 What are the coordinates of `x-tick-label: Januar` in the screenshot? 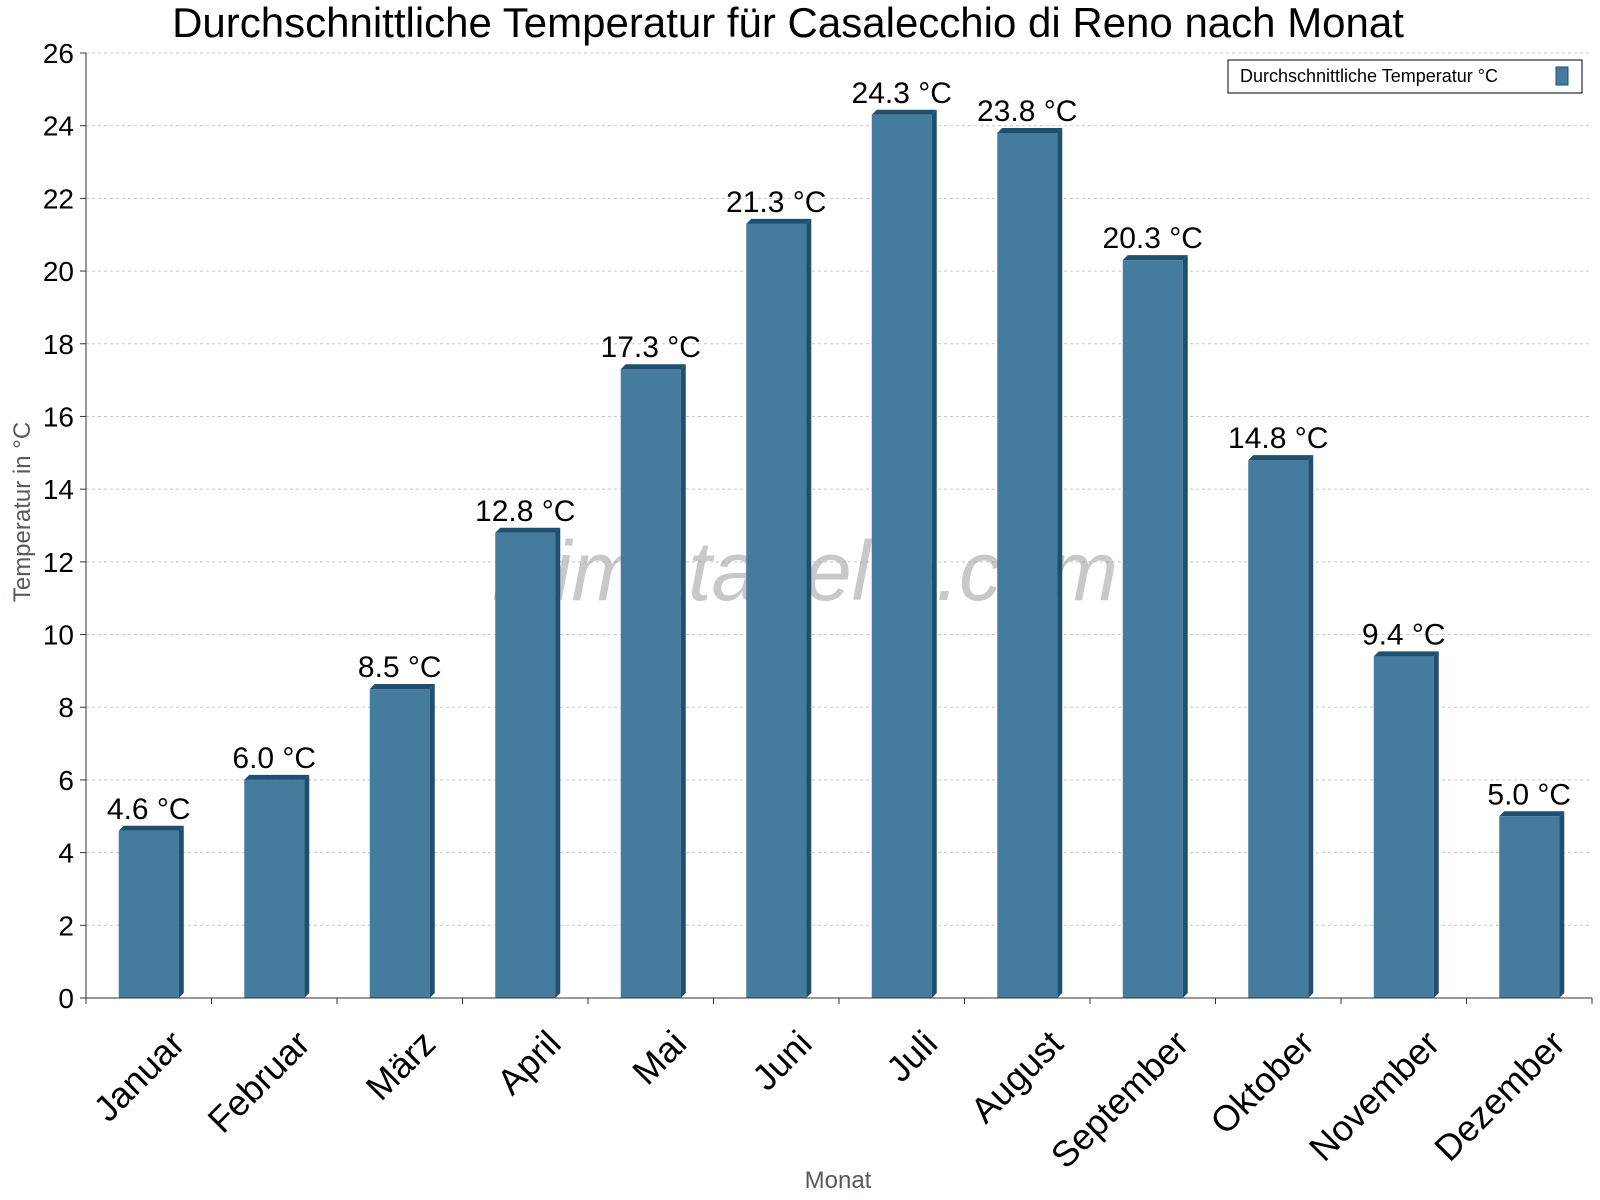 It's located at (138, 1075).